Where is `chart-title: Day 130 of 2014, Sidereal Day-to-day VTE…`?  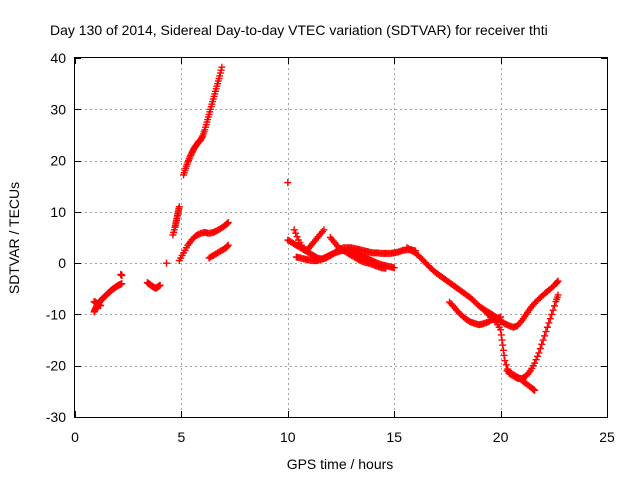 chart-title: Day 130 of 2014, Sidereal Day-to-day VTE… is located at coordinates (299, 30).